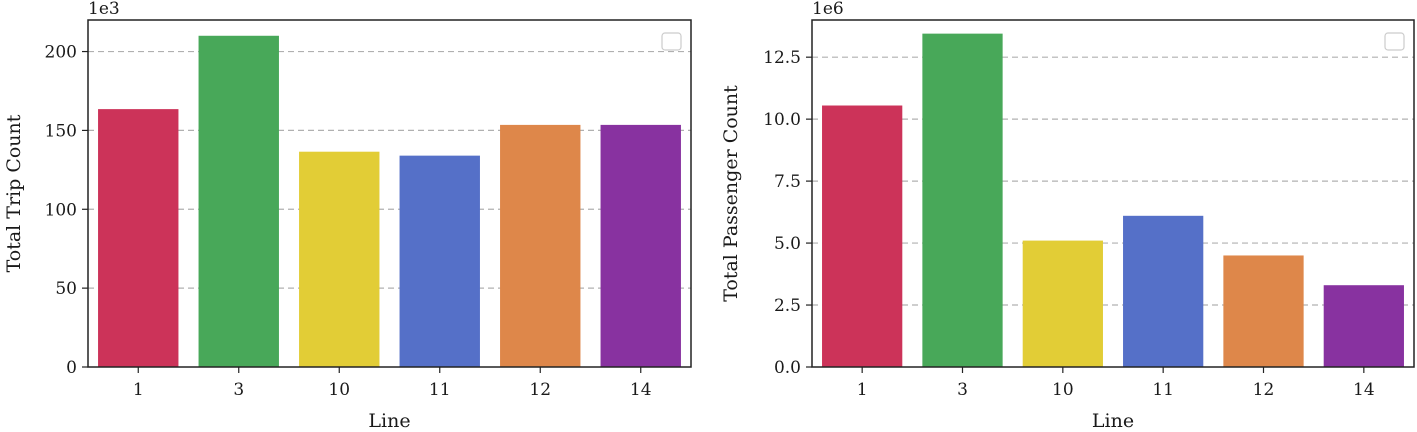 This screenshot has width=1417, height=432. I want to click on chart-1-ytick-label-4: 10.0, so click(782, 120).